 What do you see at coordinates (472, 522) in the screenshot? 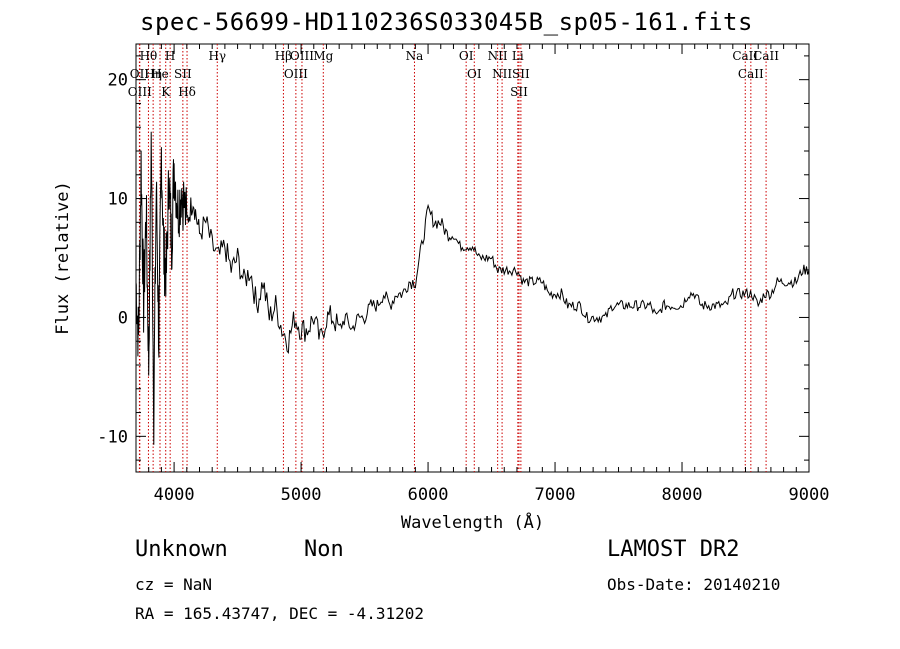
I see `x-axis-label: Wavelength (Å)` at bounding box center [472, 522].